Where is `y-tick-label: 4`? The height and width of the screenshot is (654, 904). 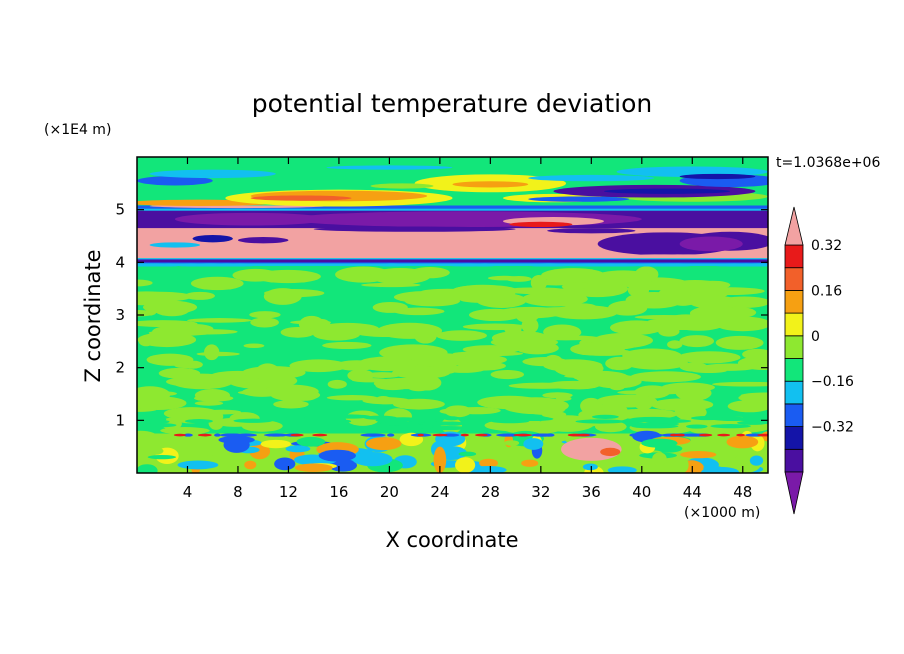
y-tick-label: 4 is located at coordinates (120, 262).